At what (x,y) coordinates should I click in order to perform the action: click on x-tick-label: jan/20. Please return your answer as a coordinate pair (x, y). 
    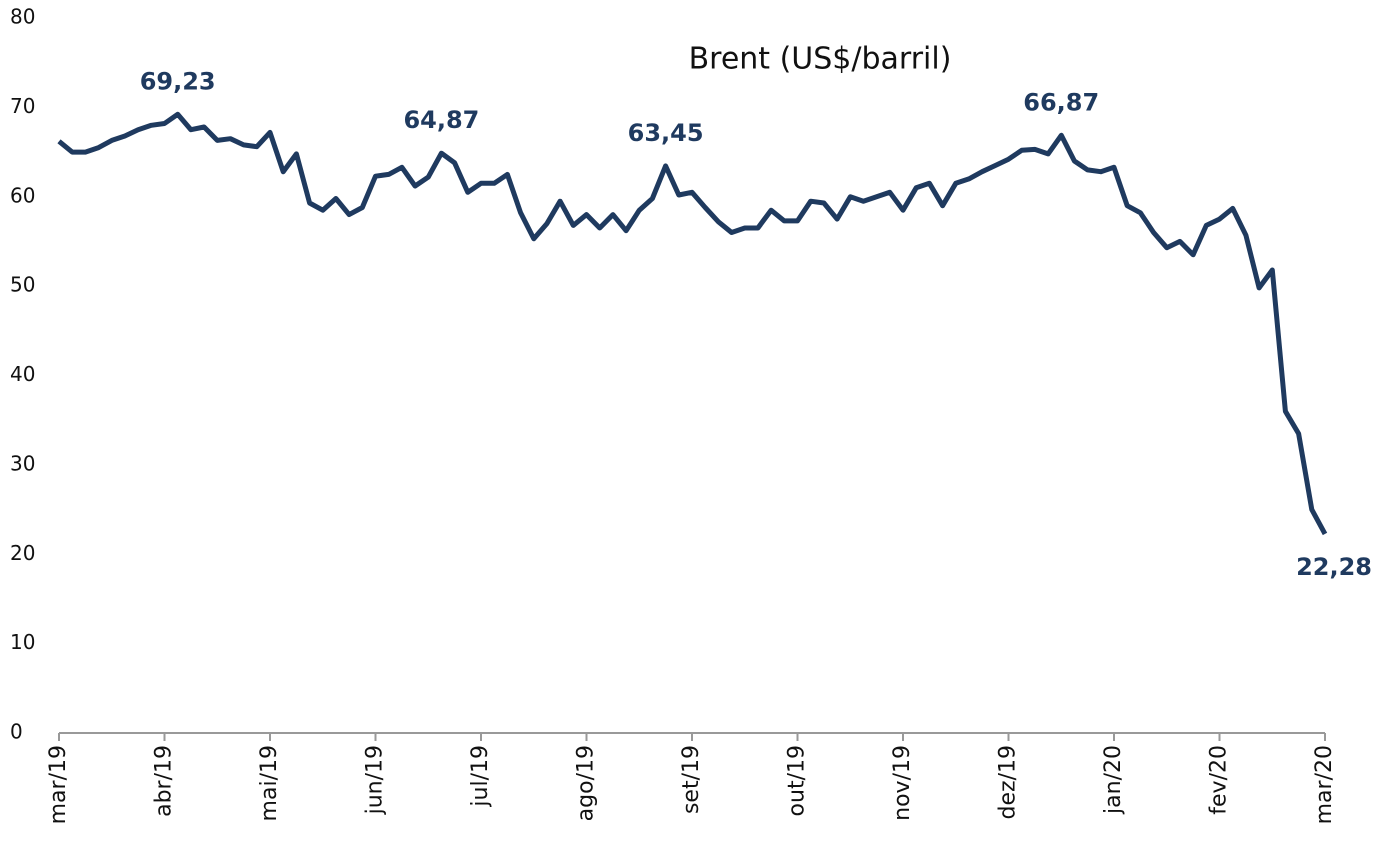
    Looking at the image, I should click on (1113, 780).